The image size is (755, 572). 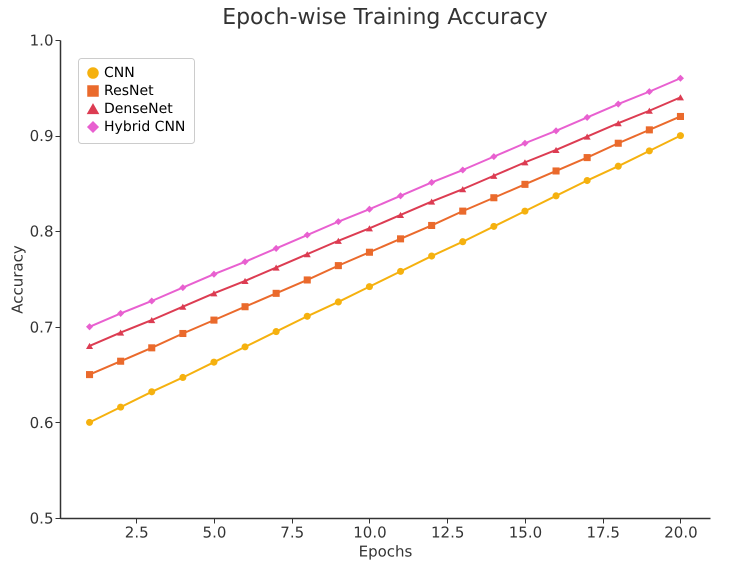 What do you see at coordinates (603, 533) in the screenshot?
I see `x-tick-label: 17.5` at bounding box center [603, 533].